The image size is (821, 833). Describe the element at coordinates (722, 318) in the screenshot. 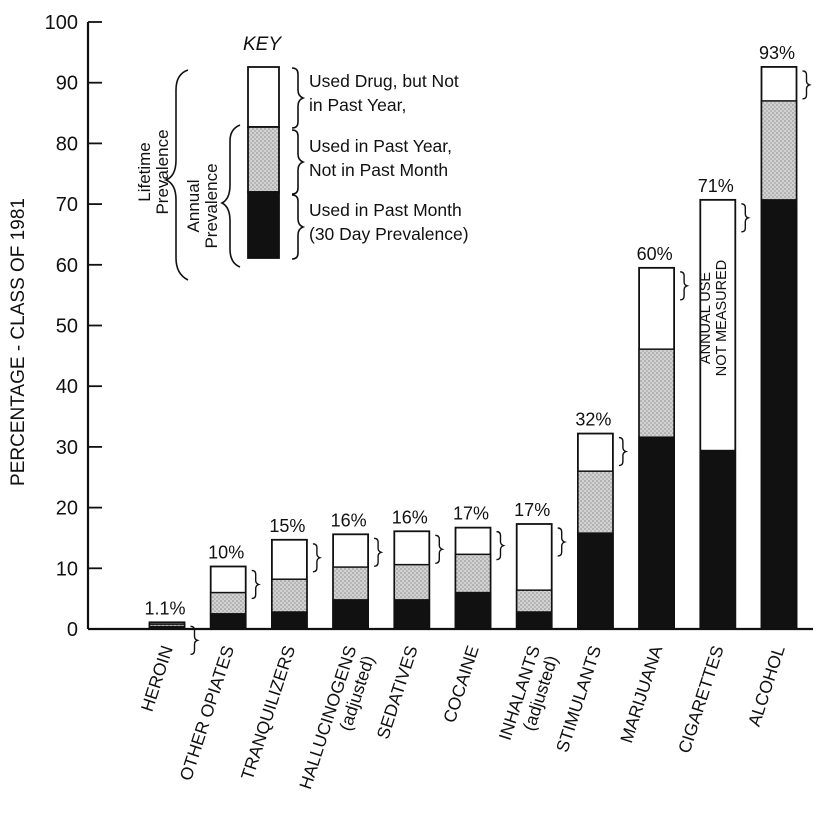

I see `bar-annotation: NOT MEASURED` at that location.